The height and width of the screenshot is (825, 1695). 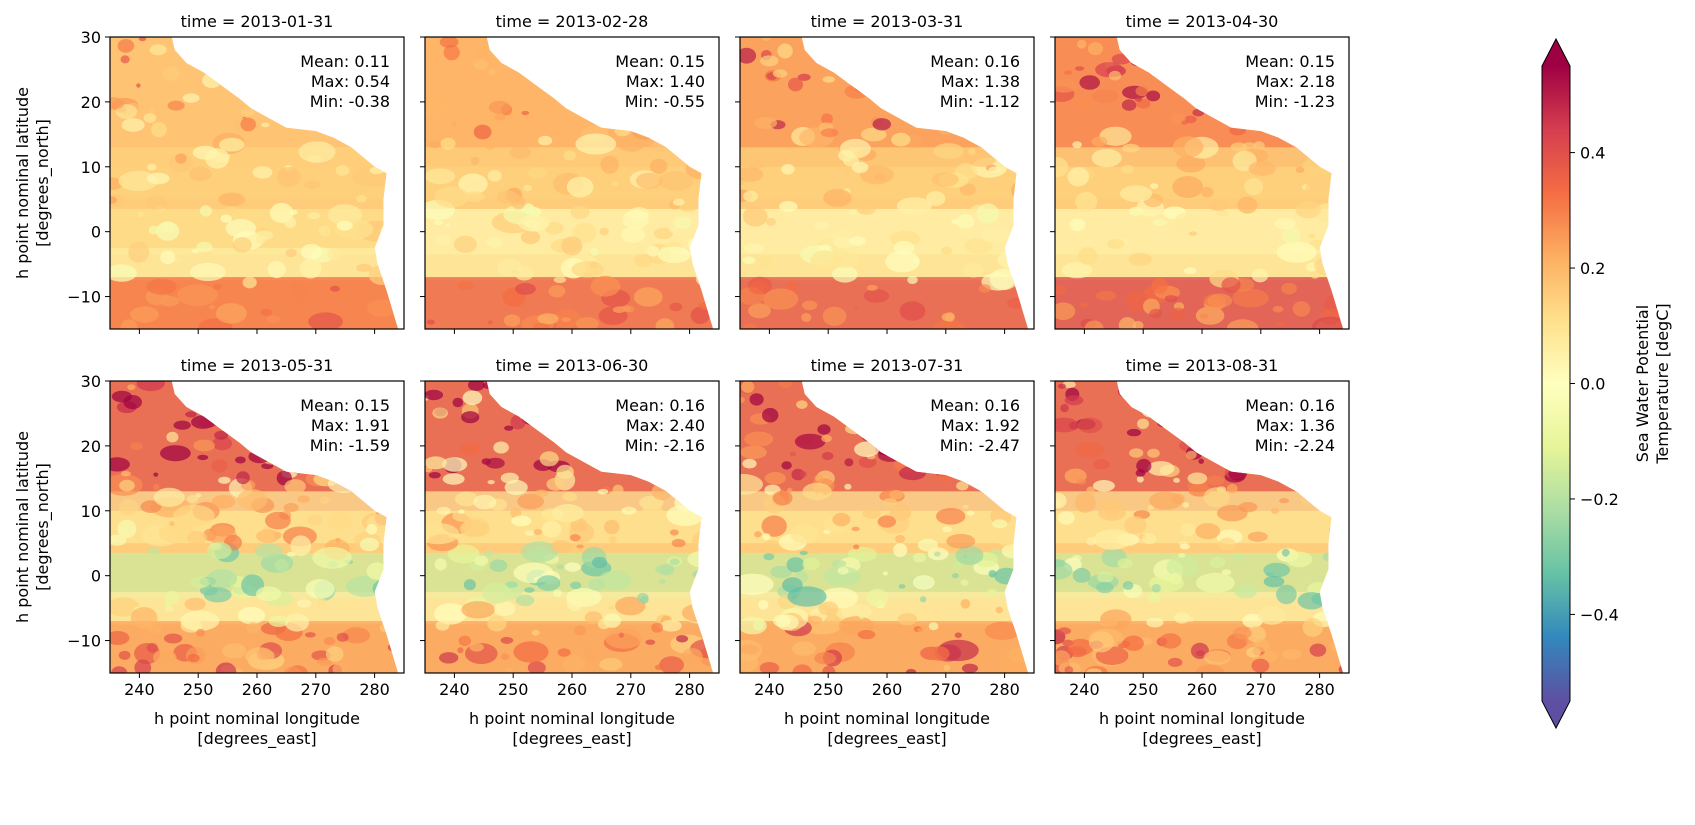 I want to click on field-band, so click(x=254, y=264).